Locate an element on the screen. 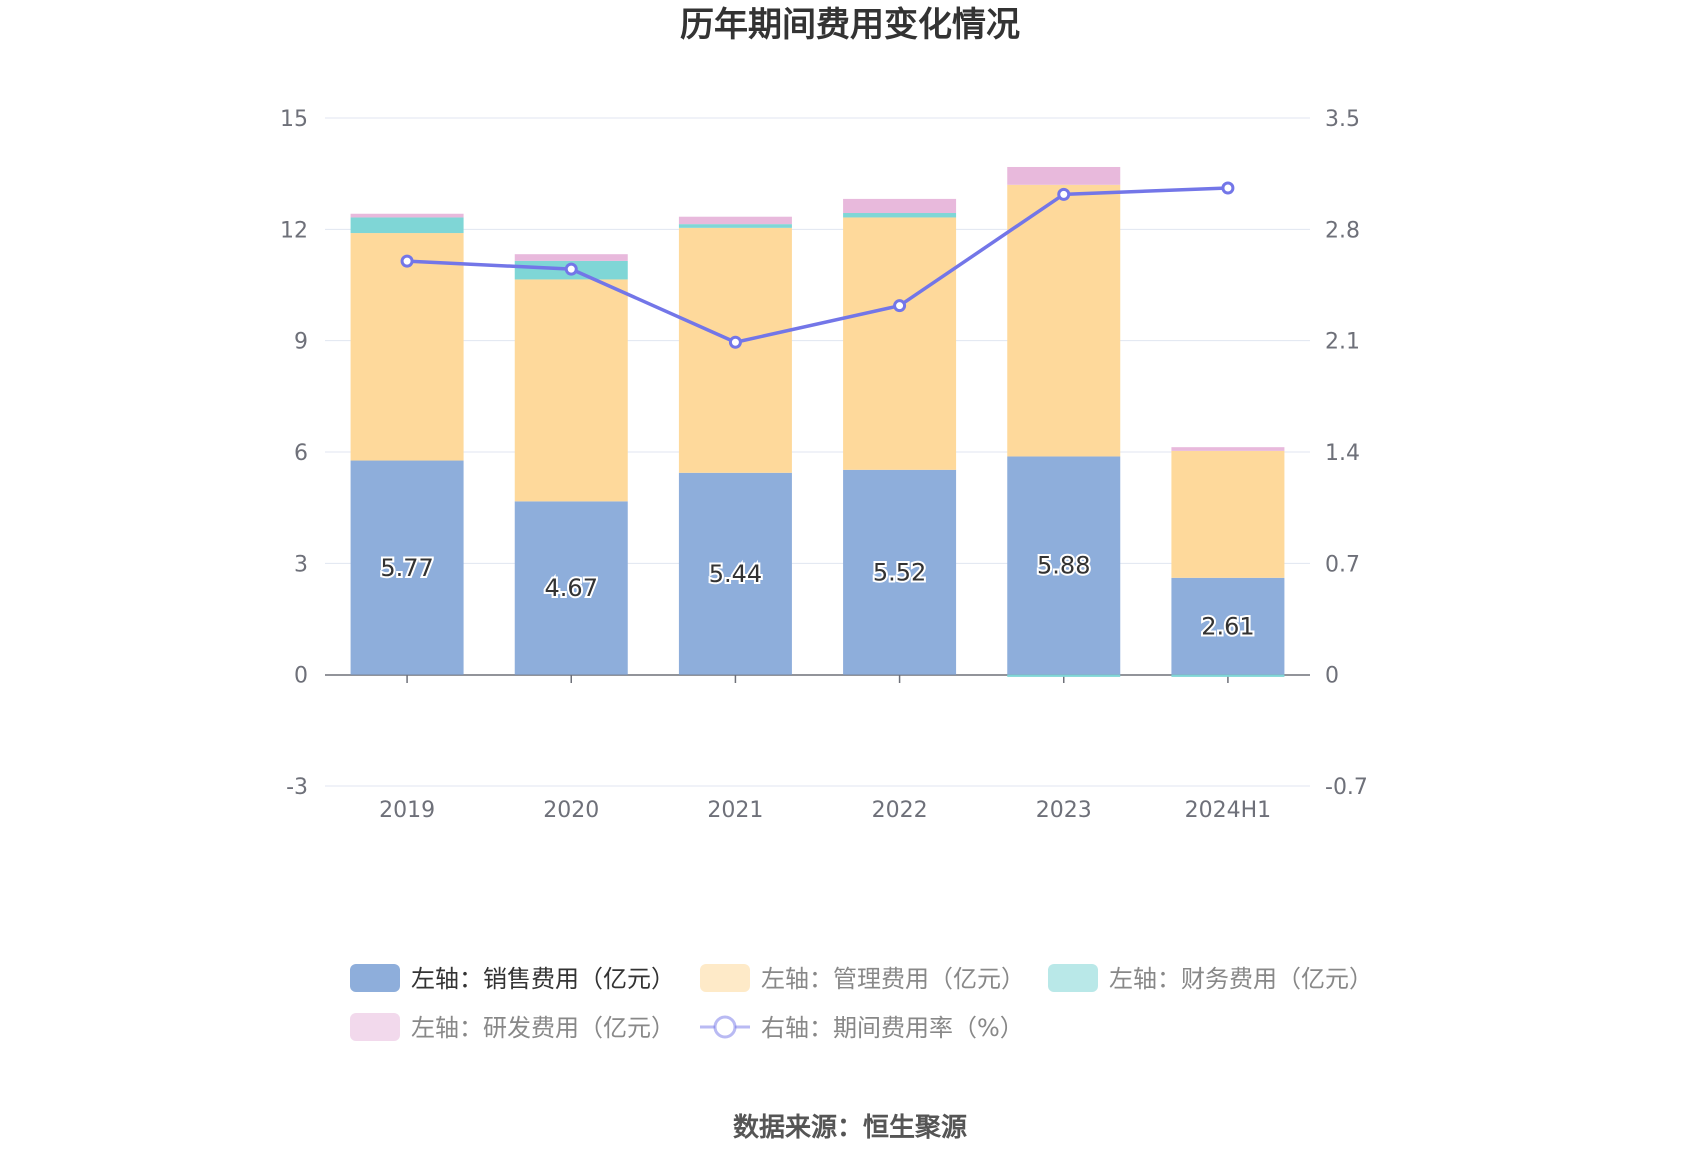 The width and height of the screenshot is (1700, 1150). bar-value-label: 5.44 is located at coordinates (735, 574).